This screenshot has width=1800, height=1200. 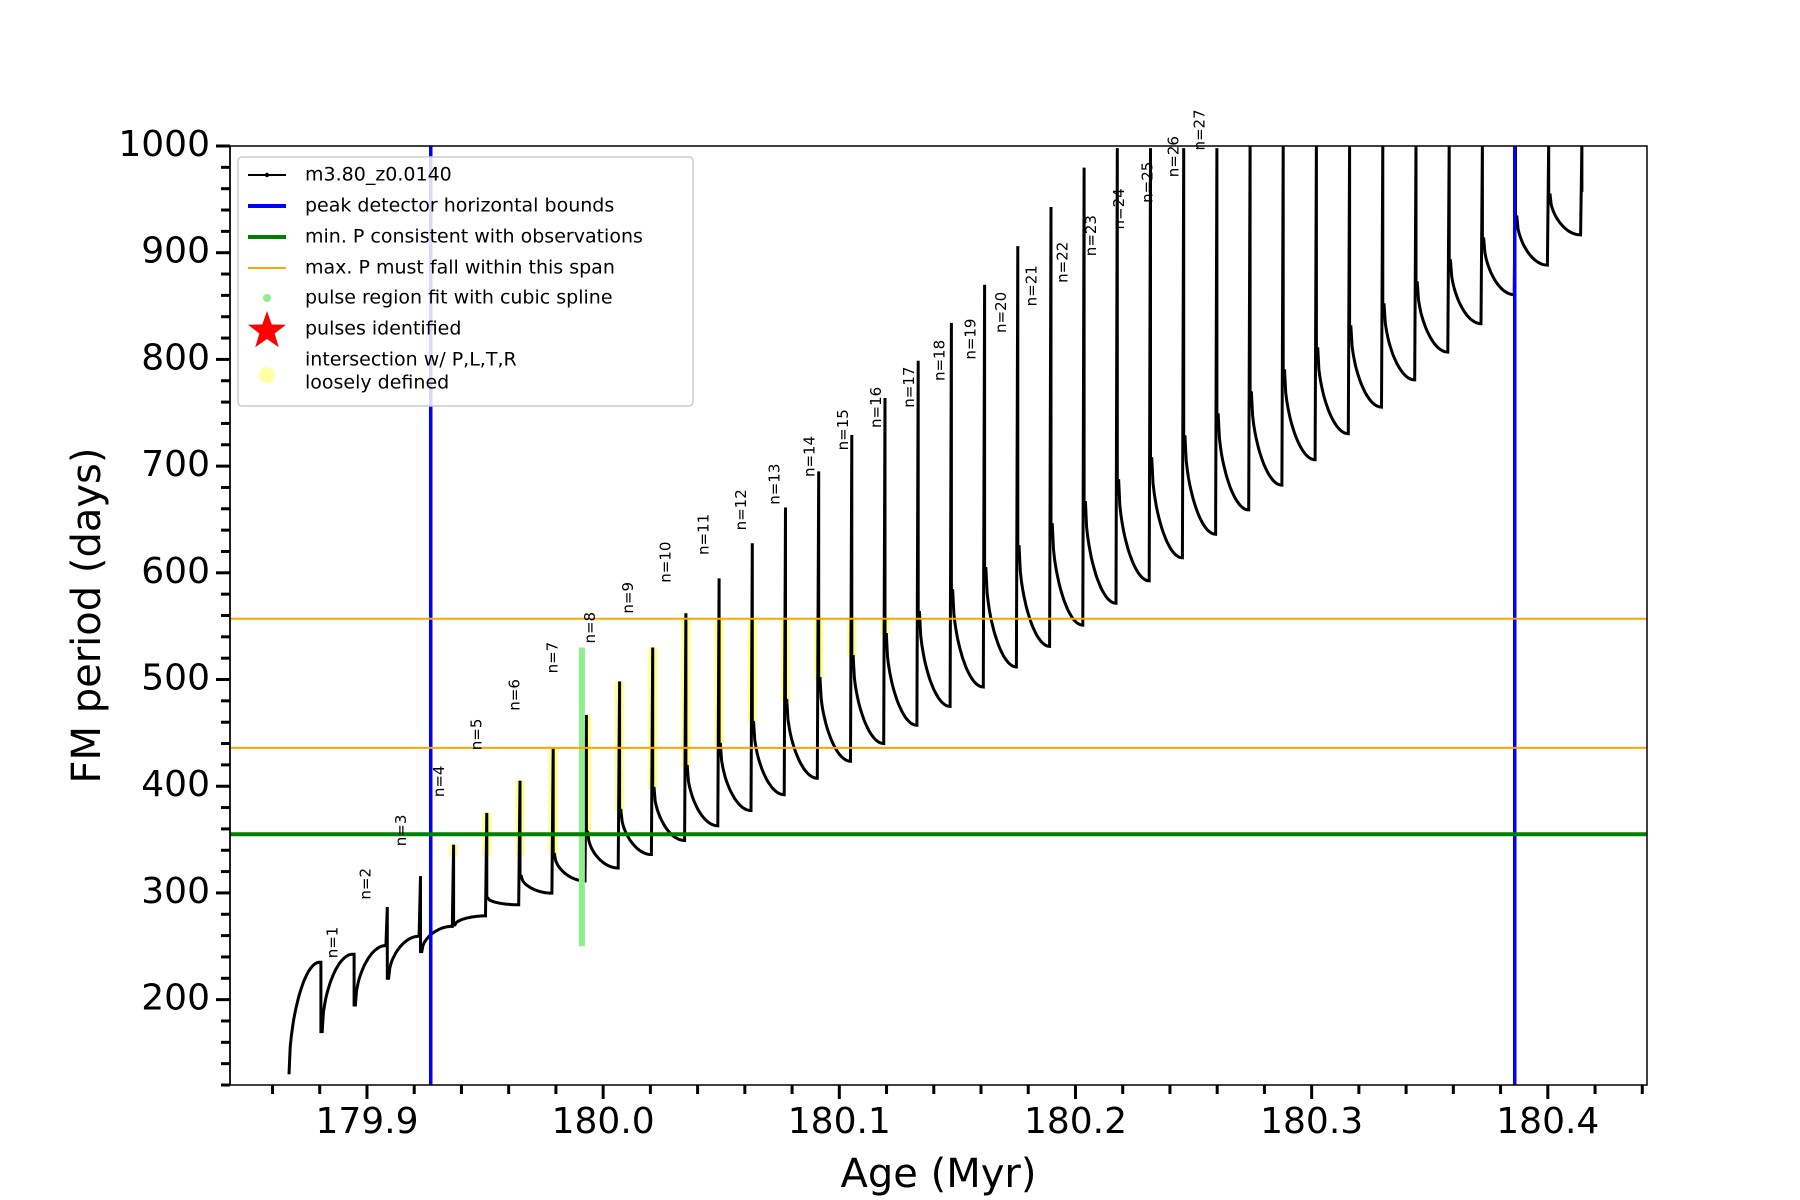 I want to click on y-tick-label: 400, so click(x=175, y=784).